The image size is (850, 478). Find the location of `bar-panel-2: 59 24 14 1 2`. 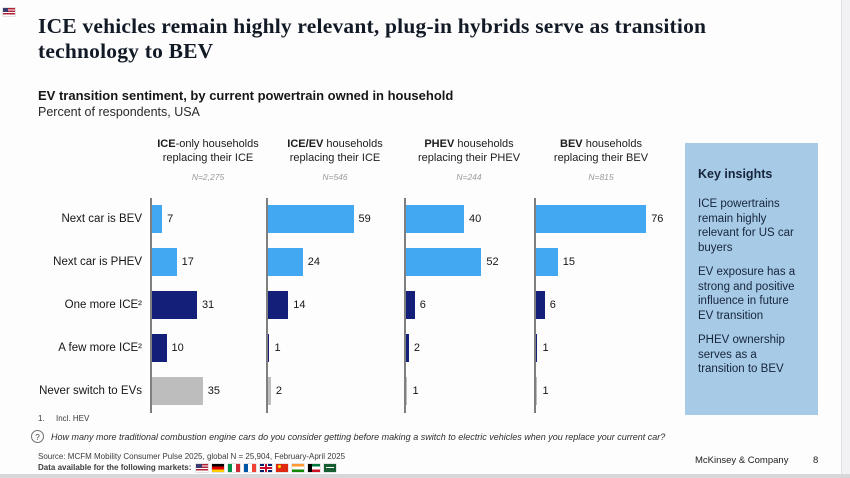

bar-panel-2: 59 24 14 1 2 is located at coordinates (335, 305).